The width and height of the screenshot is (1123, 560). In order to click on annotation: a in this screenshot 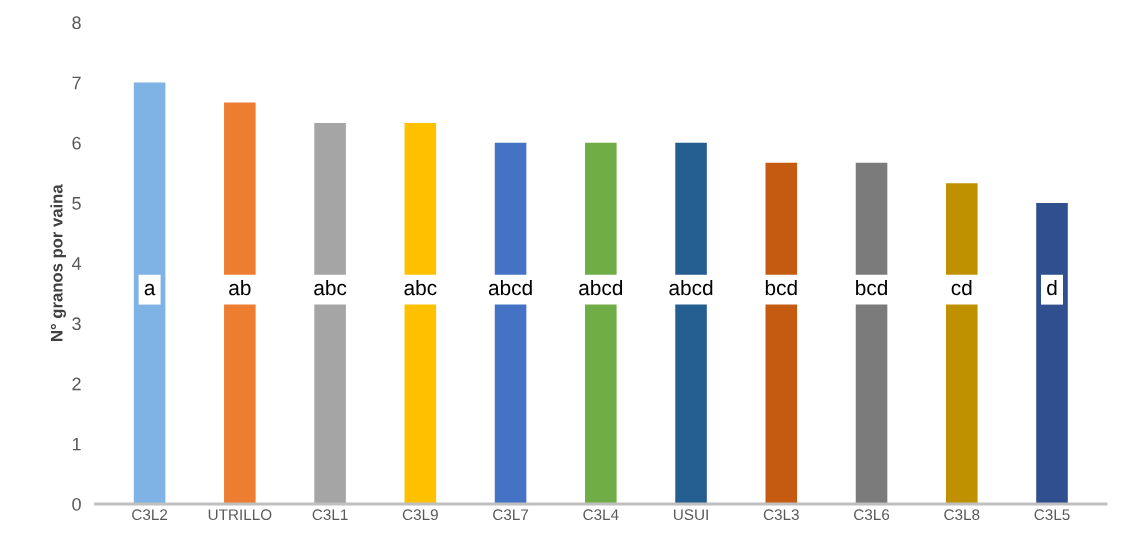, I will do `click(150, 289)`.